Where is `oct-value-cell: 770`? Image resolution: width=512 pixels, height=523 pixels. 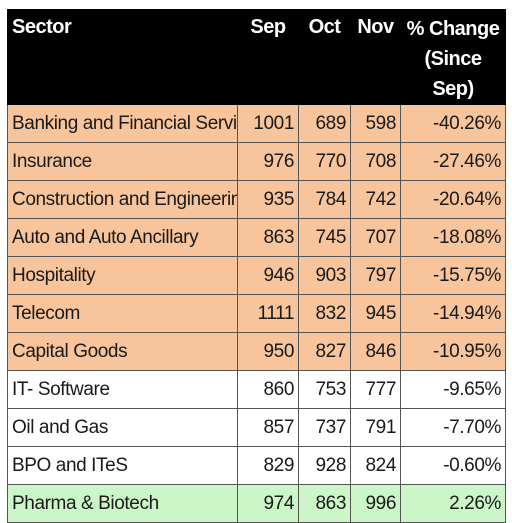
oct-value-cell: 770 is located at coordinates (324, 161).